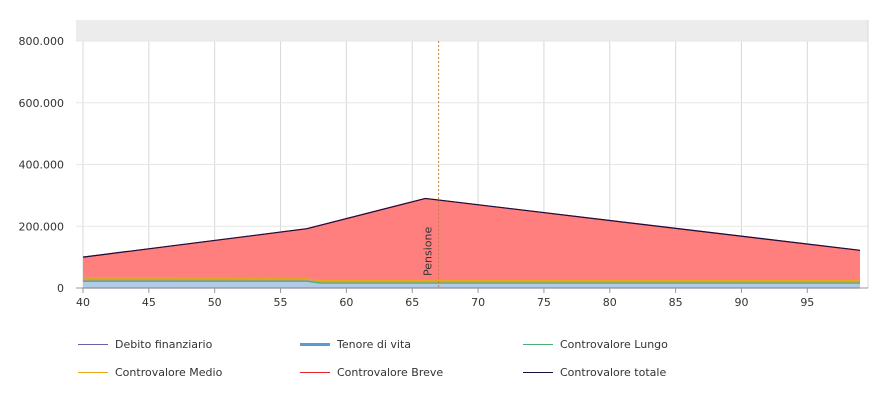  Describe the element at coordinates (676, 302) in the screenshot. I see `x-tick-label-85: 85` at that location.